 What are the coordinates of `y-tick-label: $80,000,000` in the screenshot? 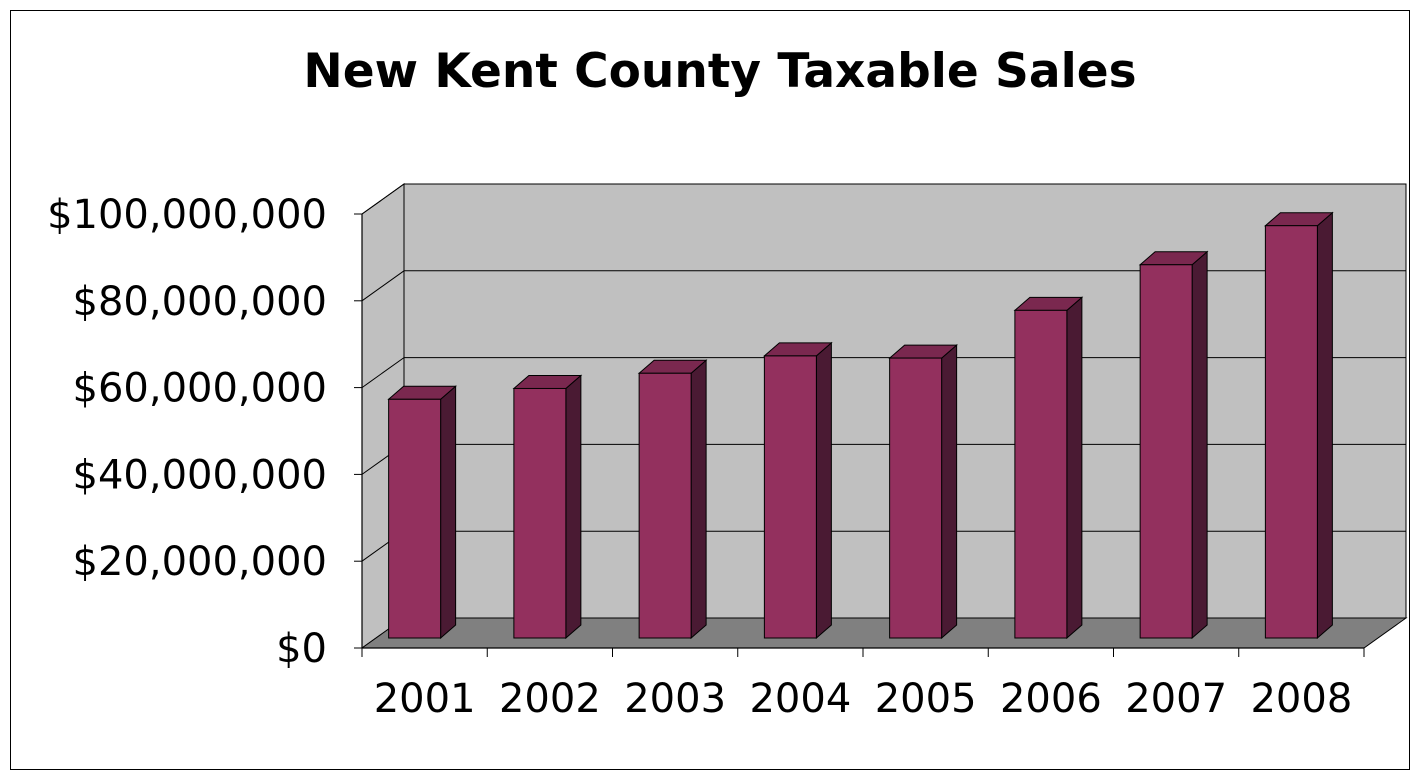 It's located at (200, 302).